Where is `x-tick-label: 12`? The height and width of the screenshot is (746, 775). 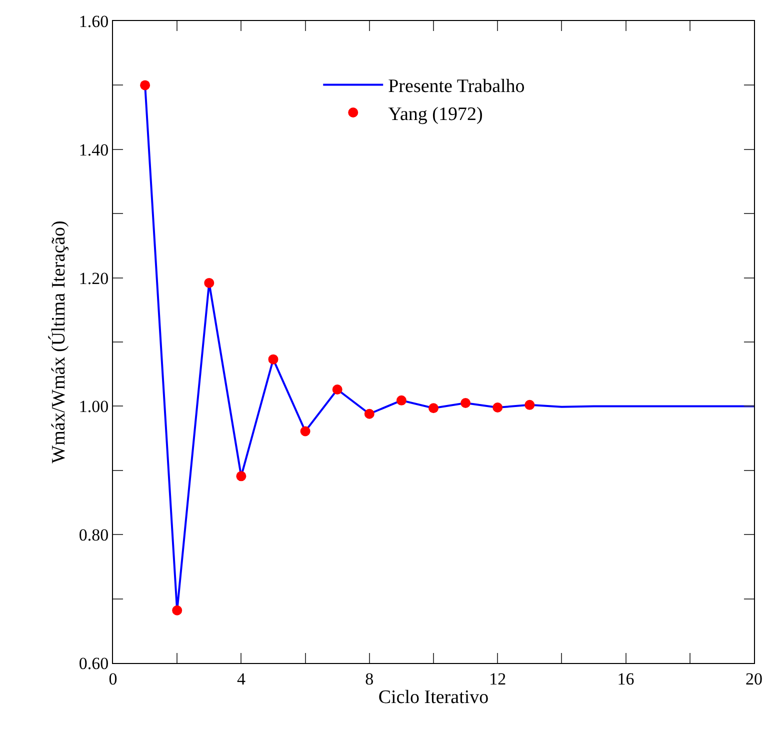 x-tick-label: 12 is located at coordinates (497, 678).